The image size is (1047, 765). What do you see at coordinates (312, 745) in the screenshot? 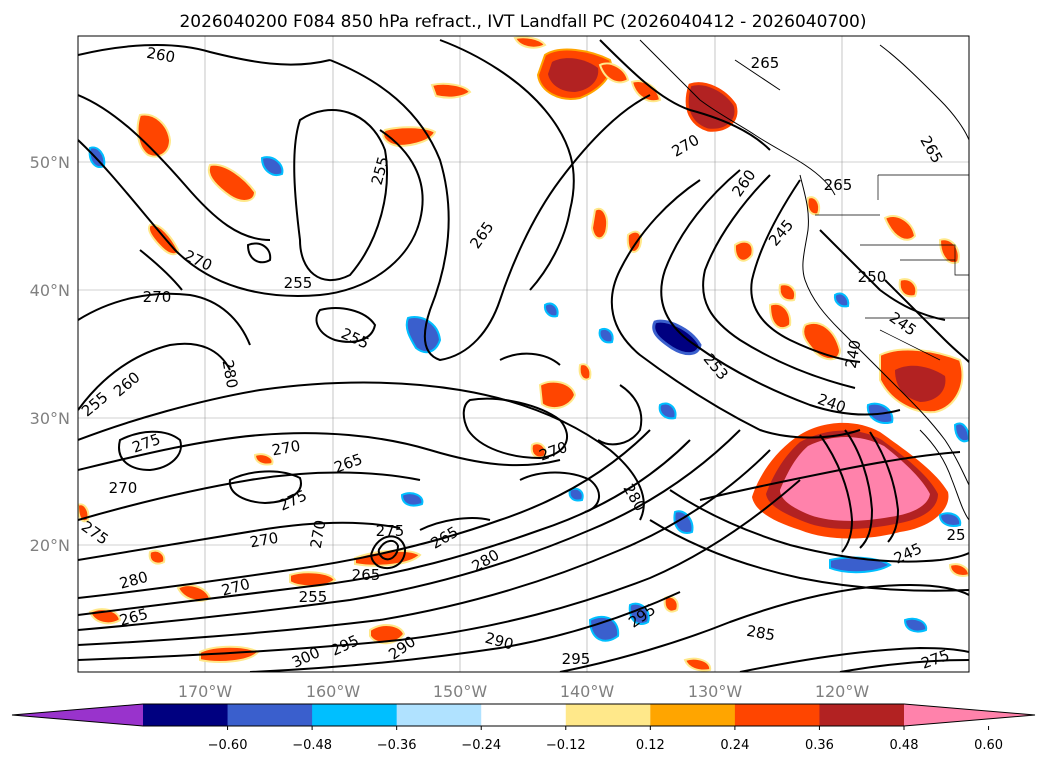
I see `colorbar-tick-label: −0.48` at bounding box center [312, 745].